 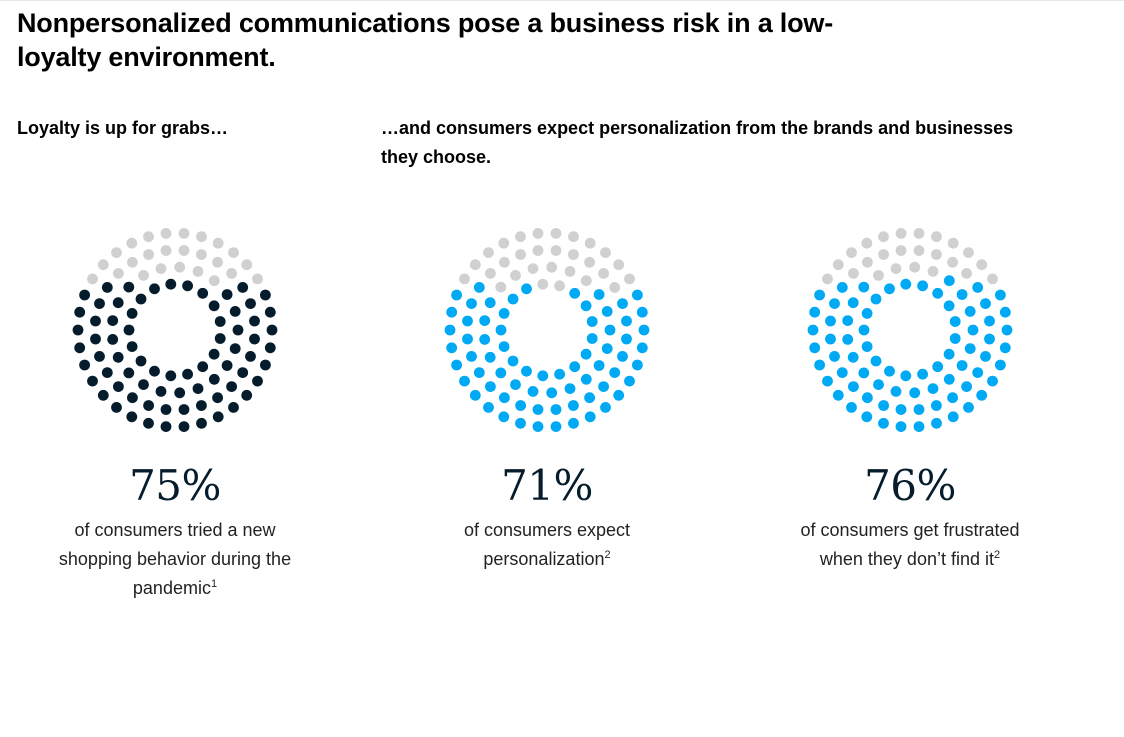 What do you see at coordinates (547, 545) in the screenshot?
I see `stat-description-2: of consumers expect personalization2` at bounding box center [547, 545].